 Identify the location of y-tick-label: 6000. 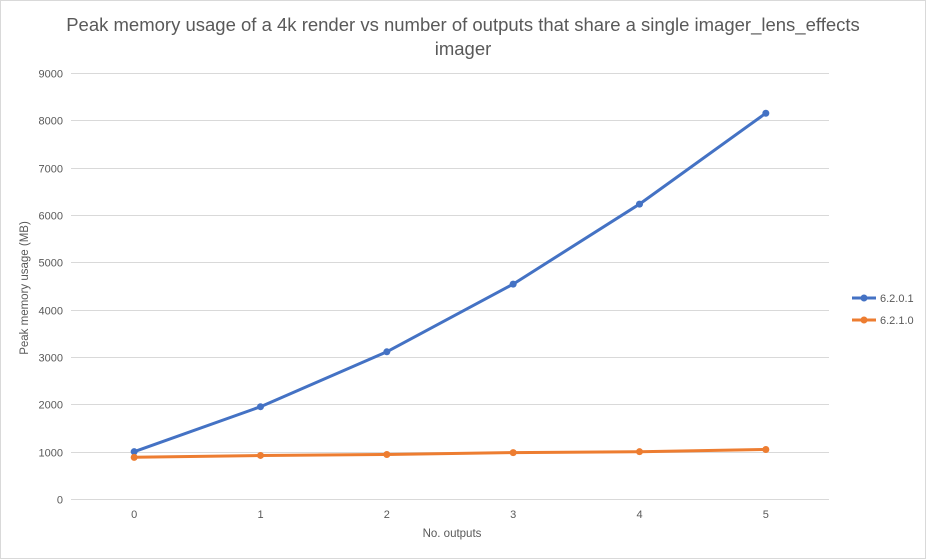
(51, 217).